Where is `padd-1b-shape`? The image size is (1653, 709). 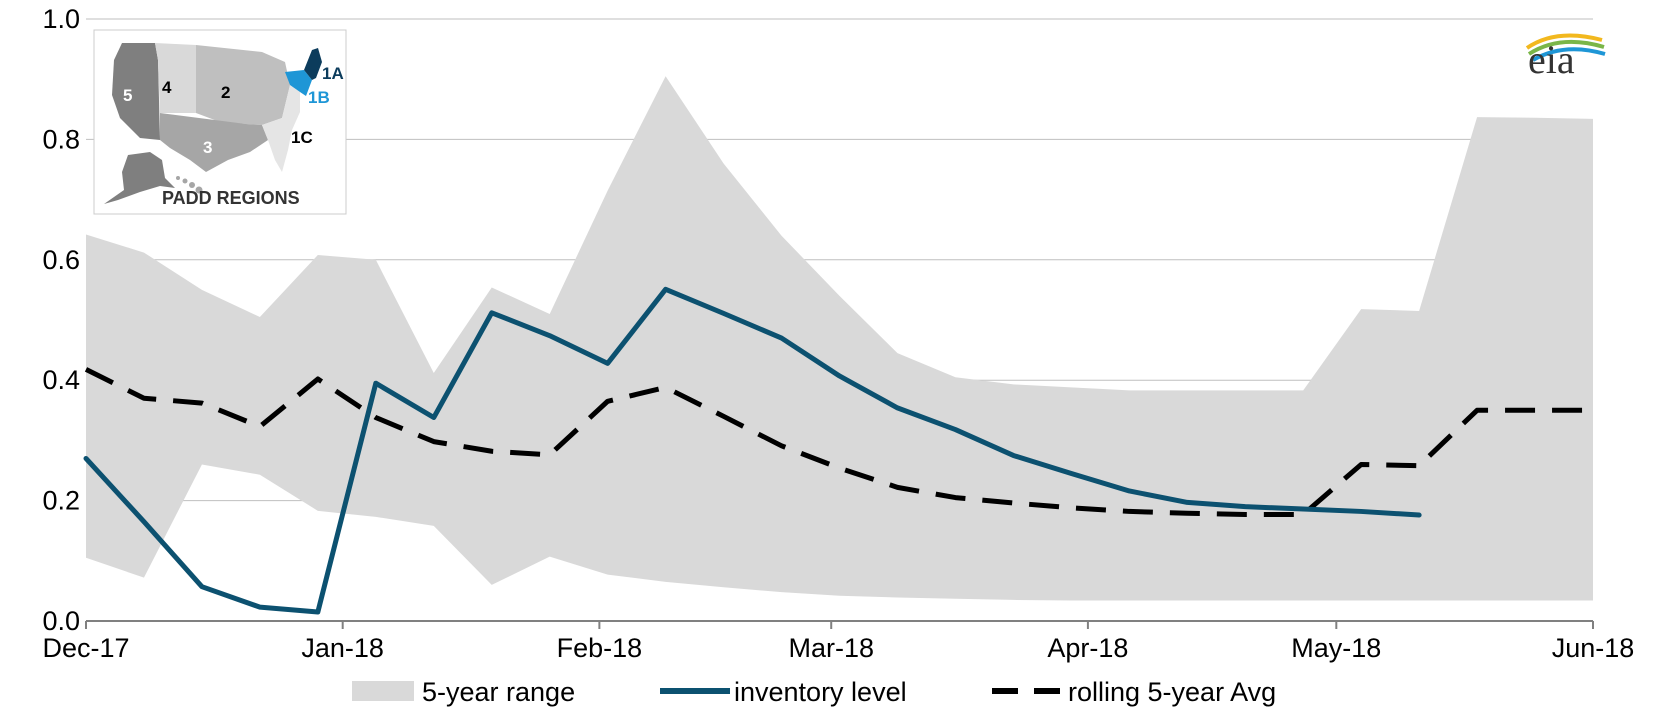 padd-1b-shape is located at coordinates (298, 83).